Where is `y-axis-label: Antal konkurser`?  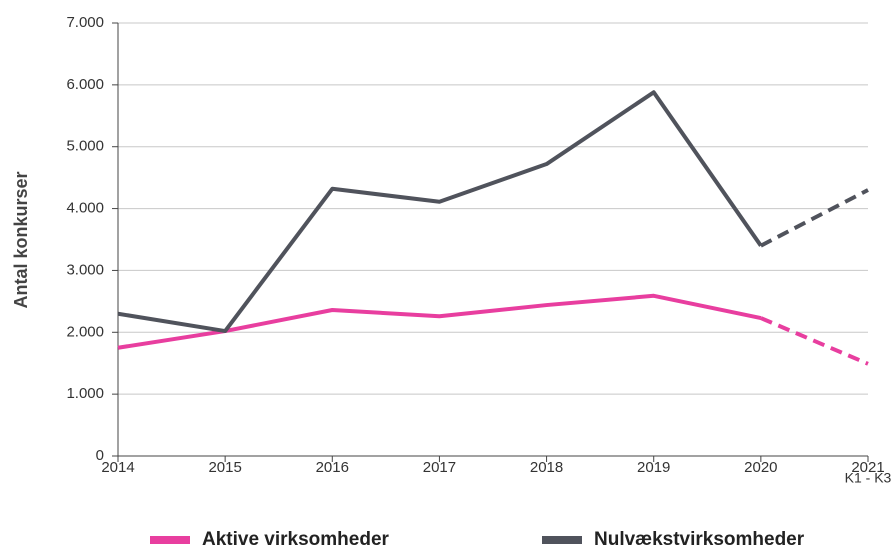
y-axis-label: Antal konkurser is located at coordinates (21, 239).